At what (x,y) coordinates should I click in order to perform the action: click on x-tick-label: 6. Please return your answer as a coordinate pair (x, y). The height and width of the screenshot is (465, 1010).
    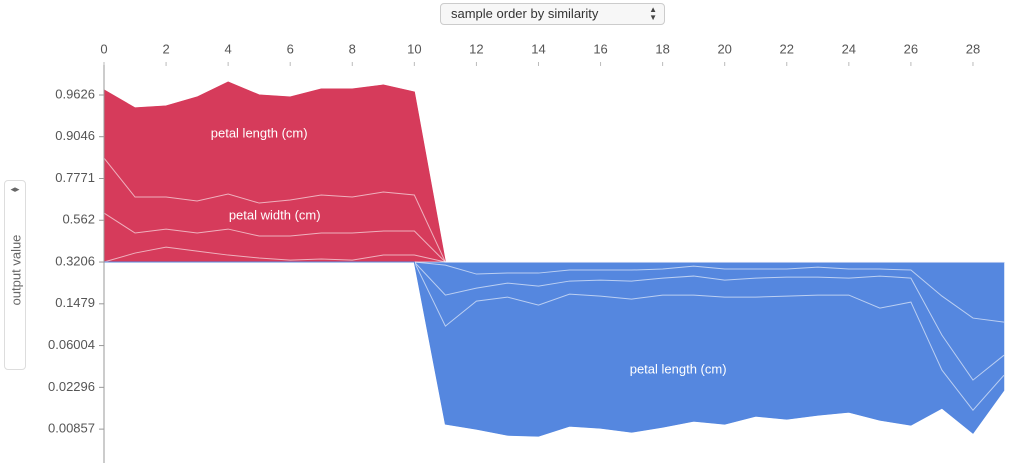
    Looking at the image, I should click on (290, 48).